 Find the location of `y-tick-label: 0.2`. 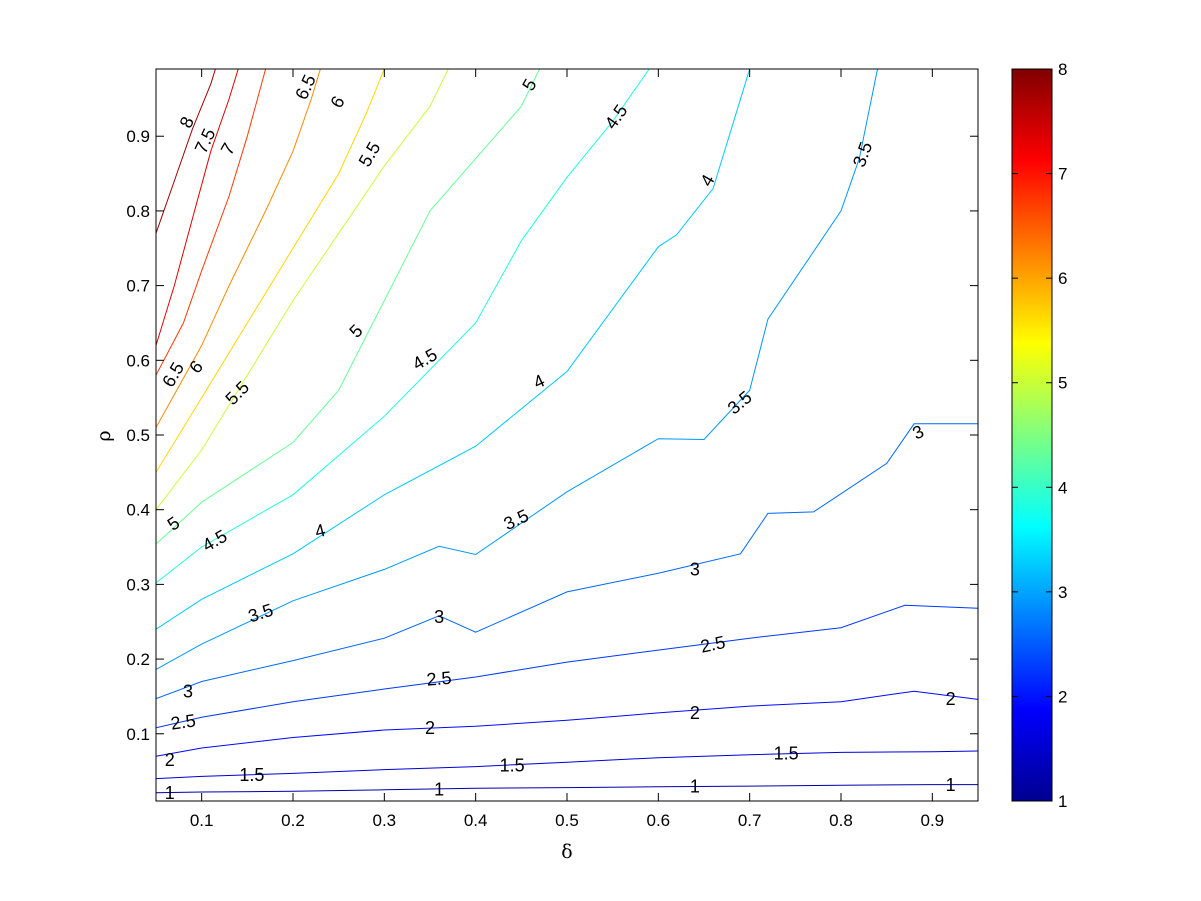

y-tick-label: 0.2 is located at coordinates (138, 659).